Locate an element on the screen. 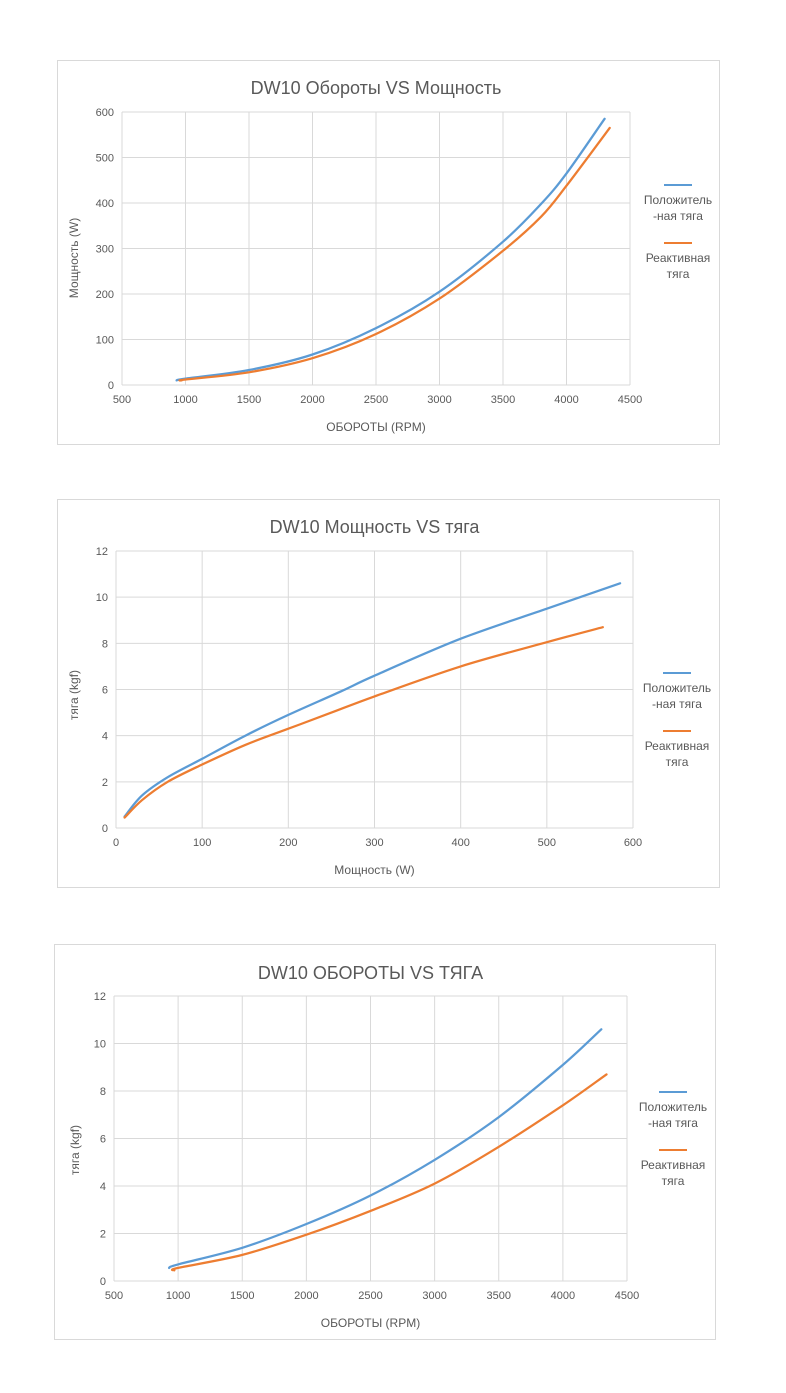 This screenshot has height=1393, width=786. y-tick-label: 200 is located at coordinates (105, 295).